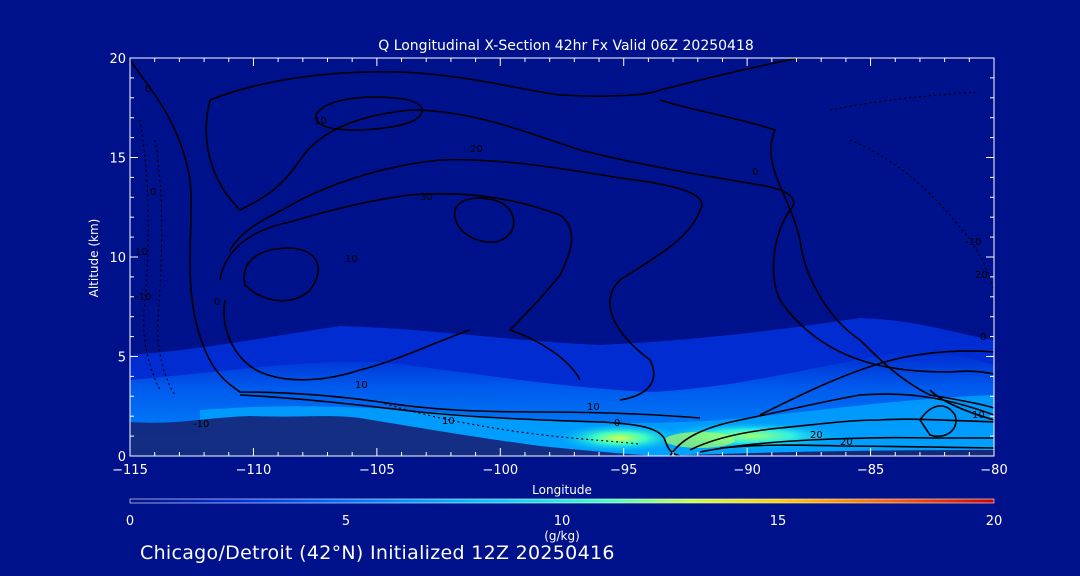 The width and height of the screenshot is (1080, 576). What do you see at coordinates (505, 79) in the screenshot?
I see `contour-upper-arch` at bounding box center [505, 79].